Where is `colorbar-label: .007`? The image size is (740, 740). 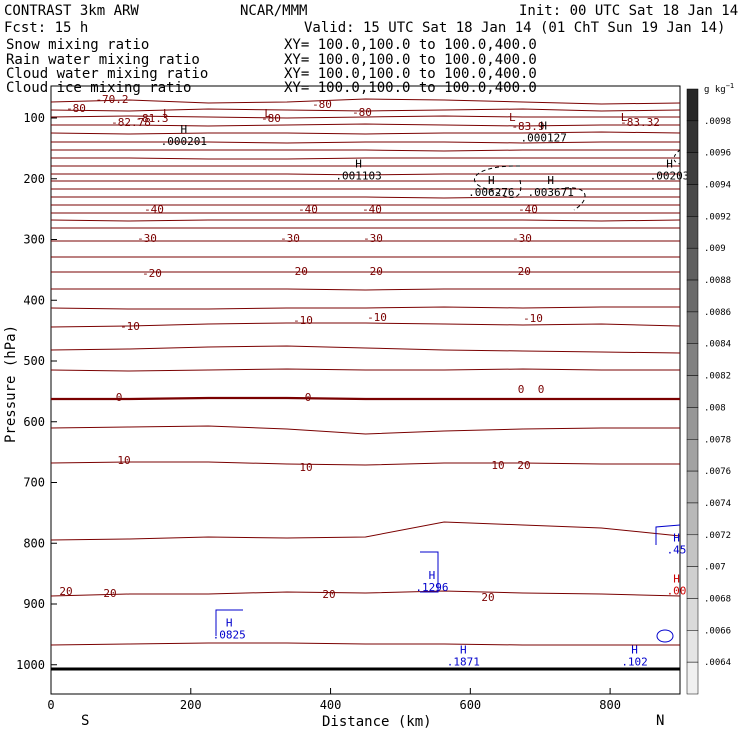
colorbar-label: .007 is located at coordinates (715, 568).